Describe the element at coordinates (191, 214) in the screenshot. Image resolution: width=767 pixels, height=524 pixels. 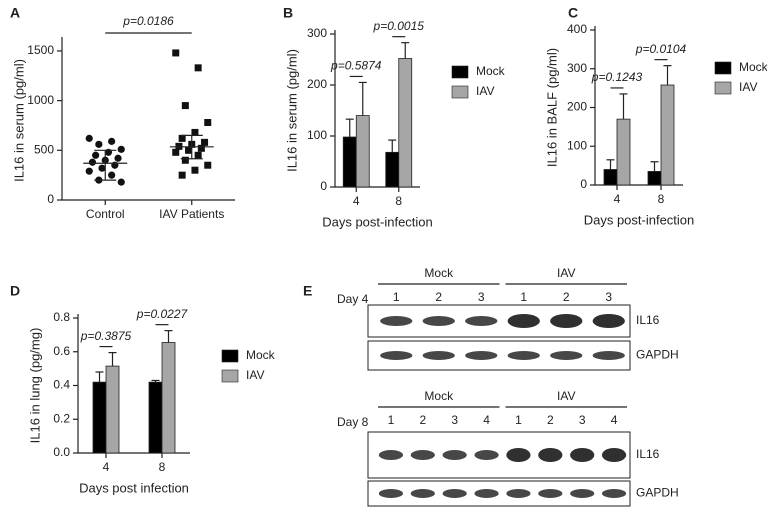
I see `x-tick-label: IAV Patients` at that location.